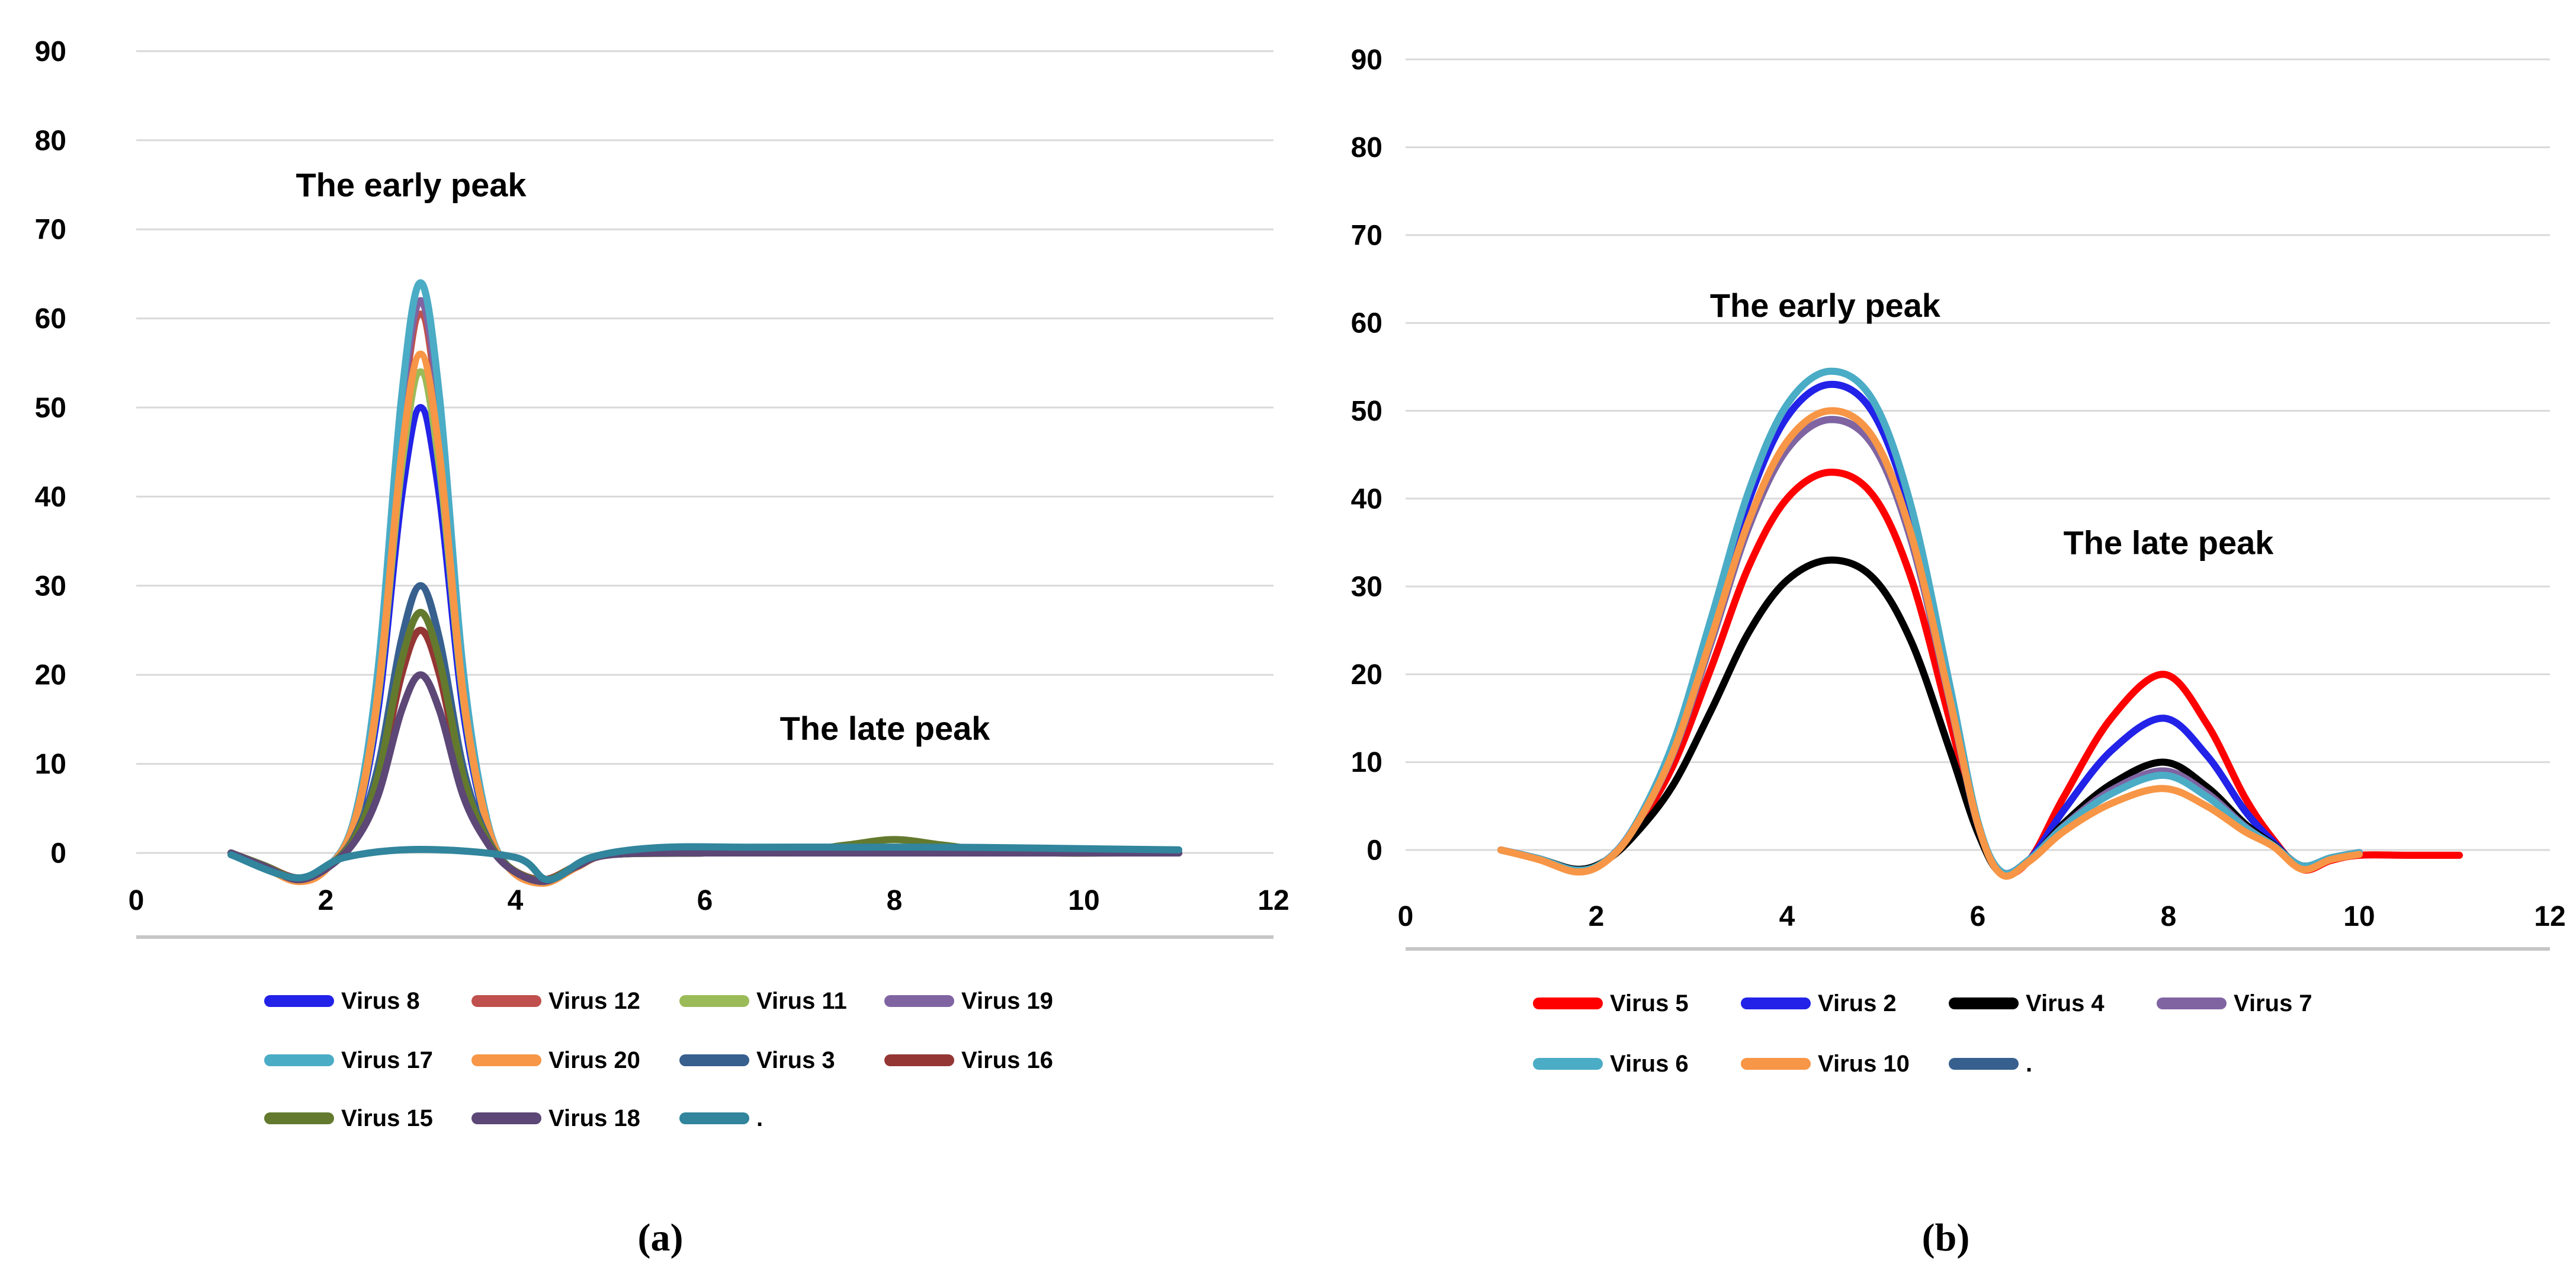  Describe the element at coordinates (1367, 675) in the screenshot. I see `y-axis-tick-label-20-b: 20` at that location.